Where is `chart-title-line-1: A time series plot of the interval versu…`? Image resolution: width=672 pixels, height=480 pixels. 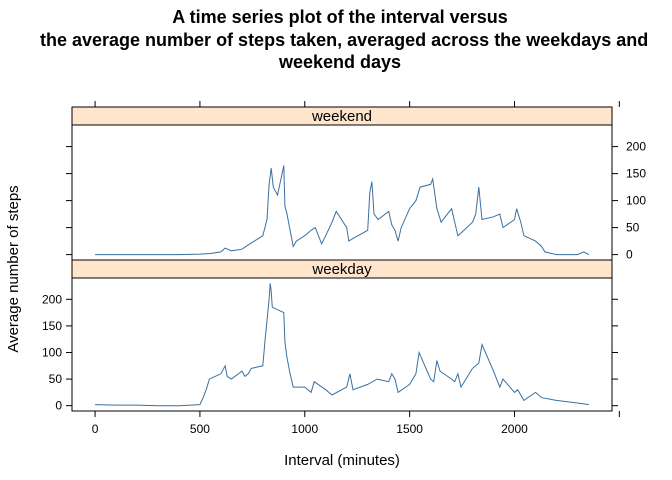 chart-title-line-1: A time series plot of the interval versu… is located at coordinates (339, 17).